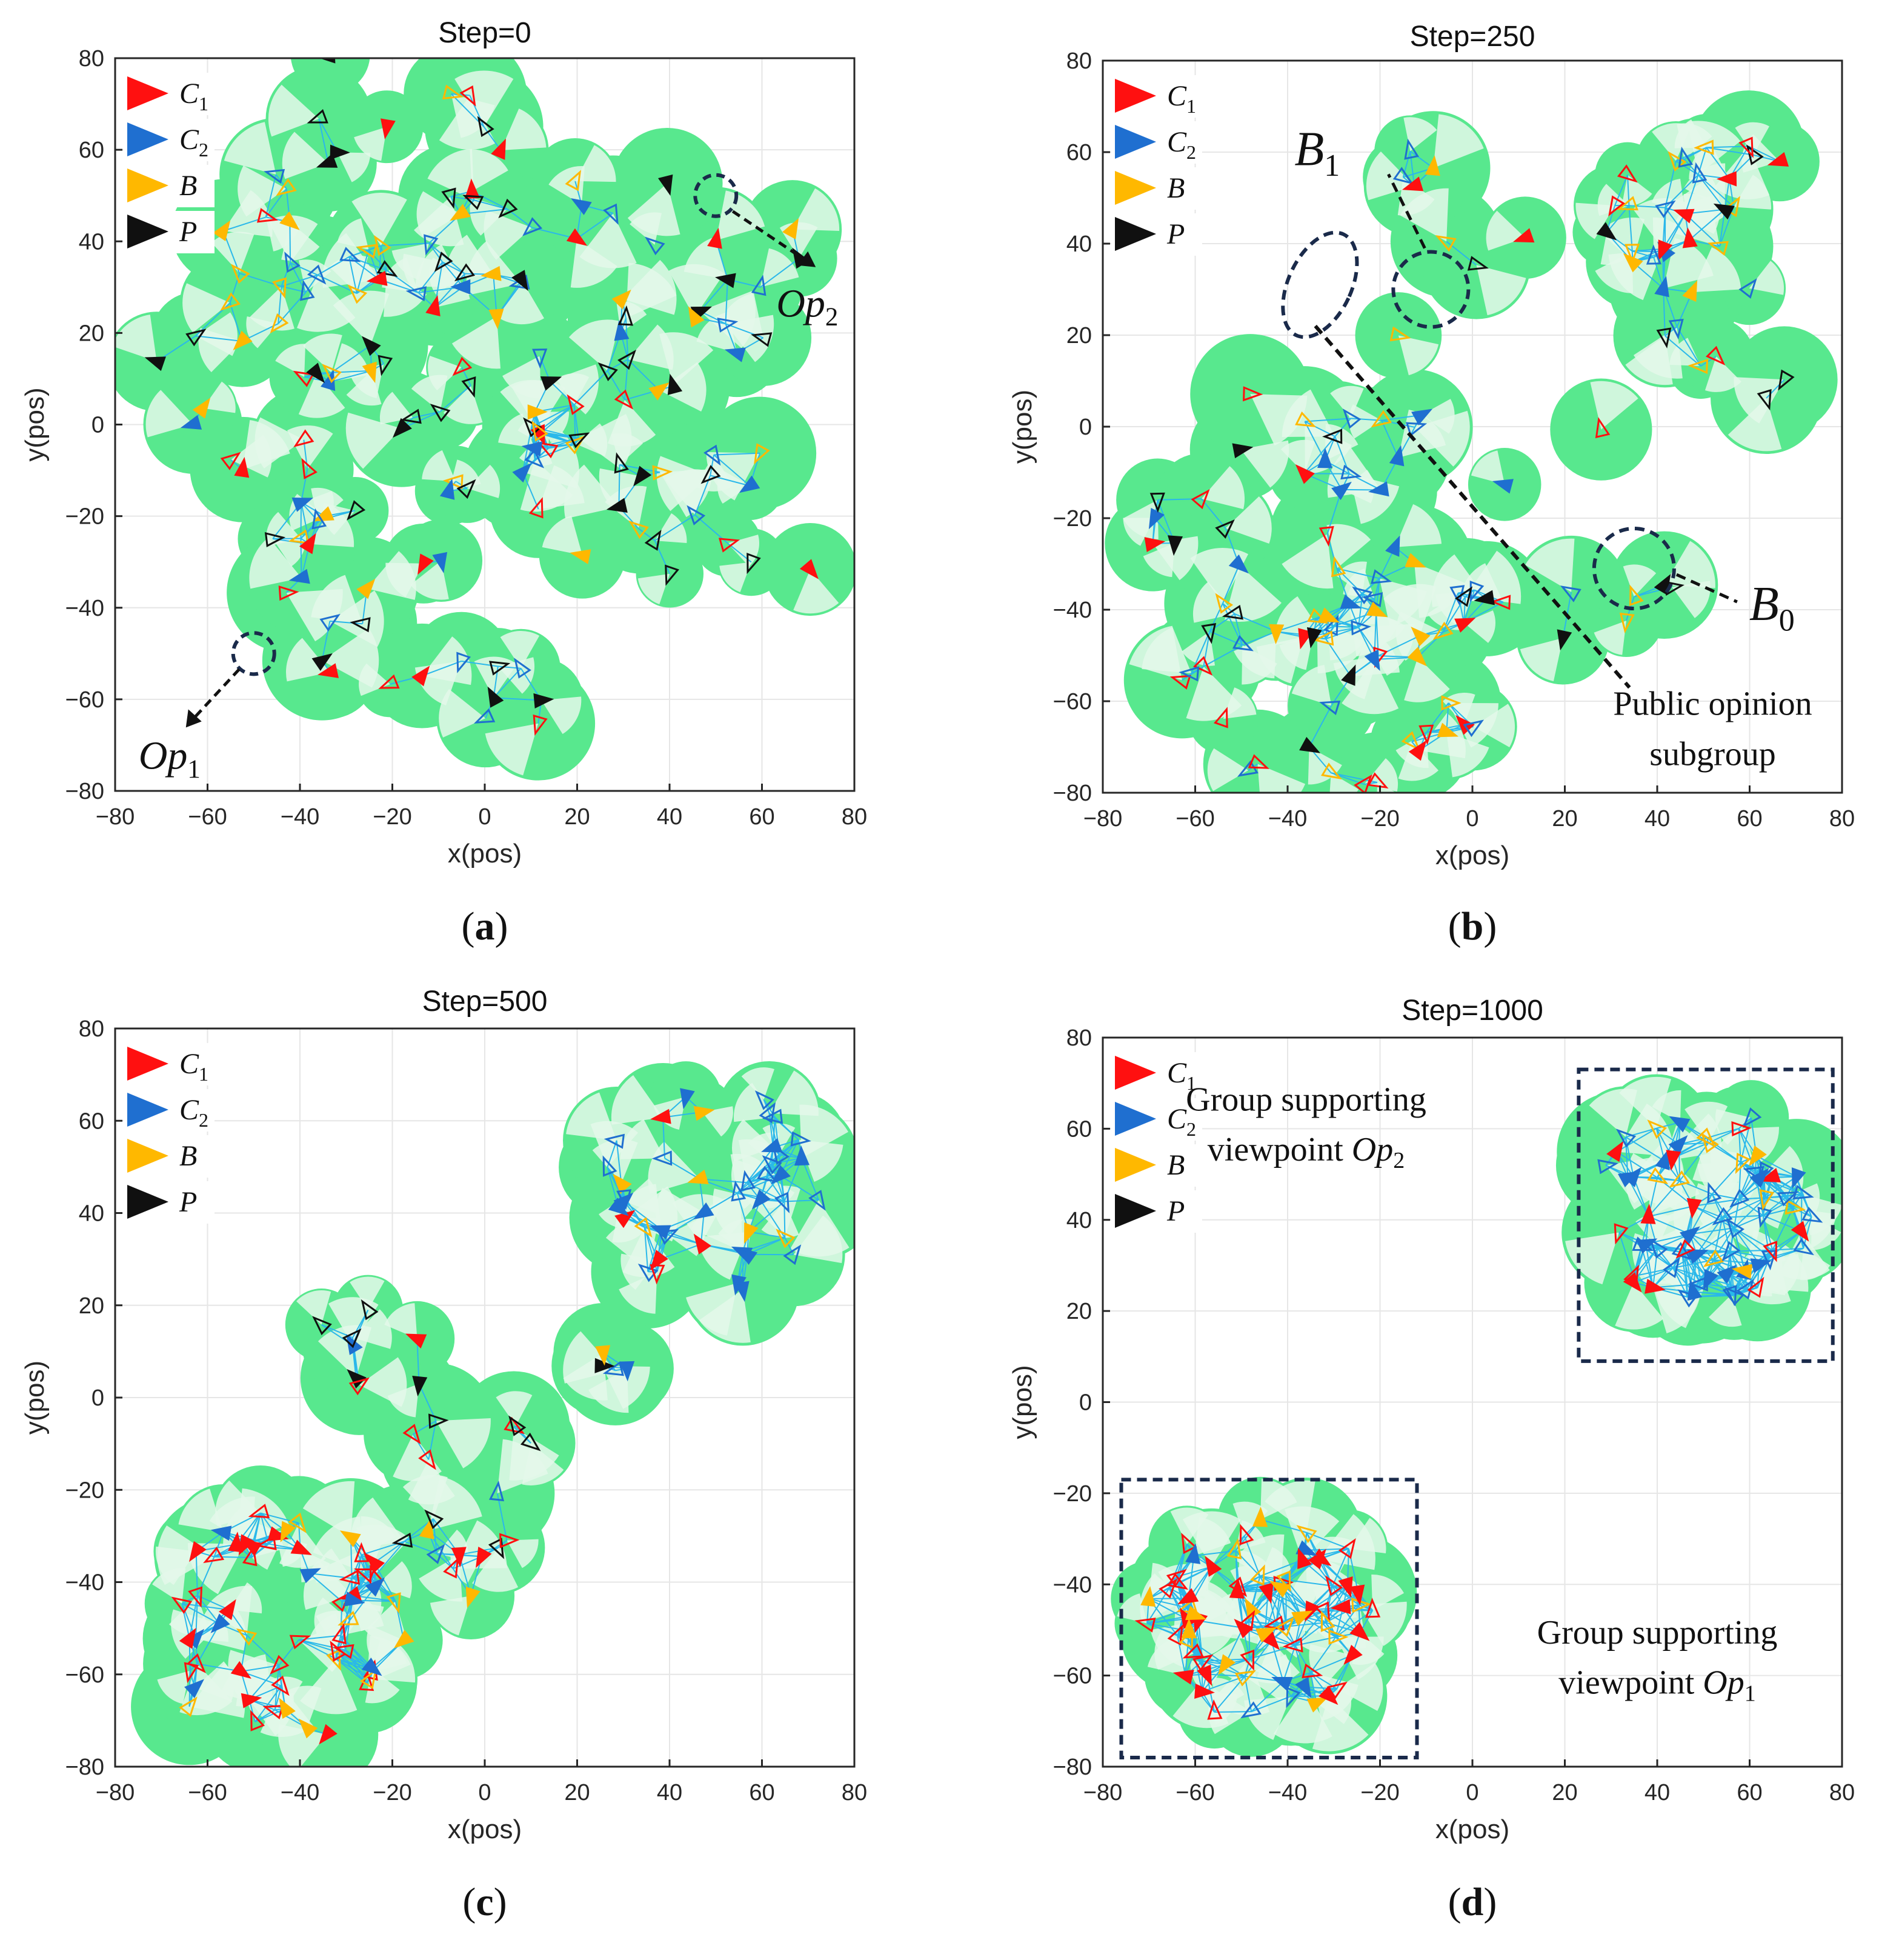  What do you see at coordinates (300, 1792) in the screenshot?
I see `x-tick-label: −40` at bounding box center [300, 1792].